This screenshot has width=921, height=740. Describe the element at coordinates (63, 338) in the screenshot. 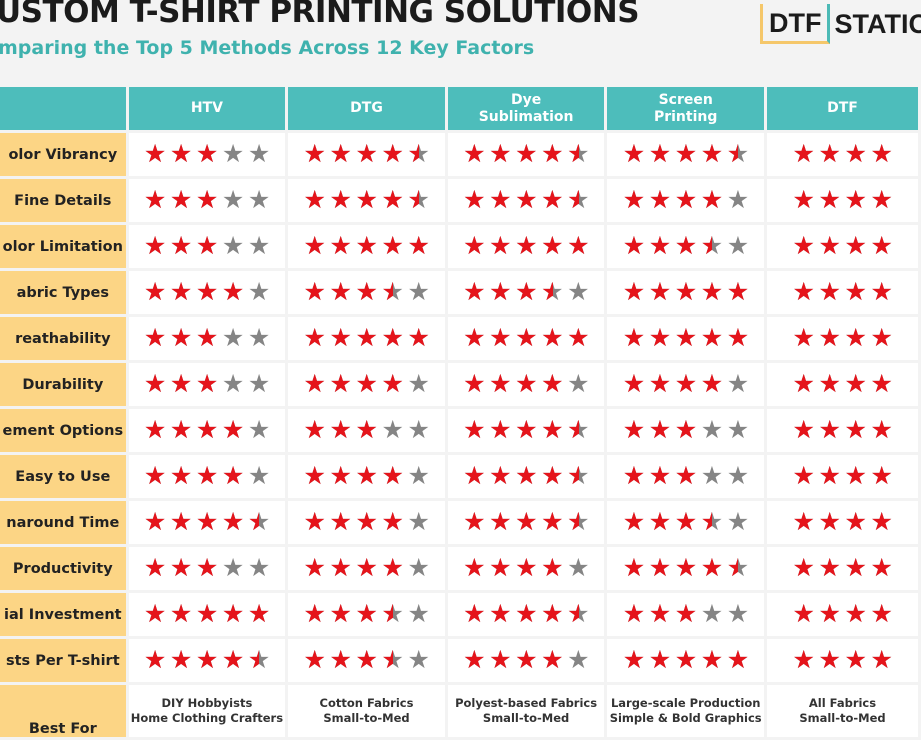

I see `factor-label: reathability` at that location.